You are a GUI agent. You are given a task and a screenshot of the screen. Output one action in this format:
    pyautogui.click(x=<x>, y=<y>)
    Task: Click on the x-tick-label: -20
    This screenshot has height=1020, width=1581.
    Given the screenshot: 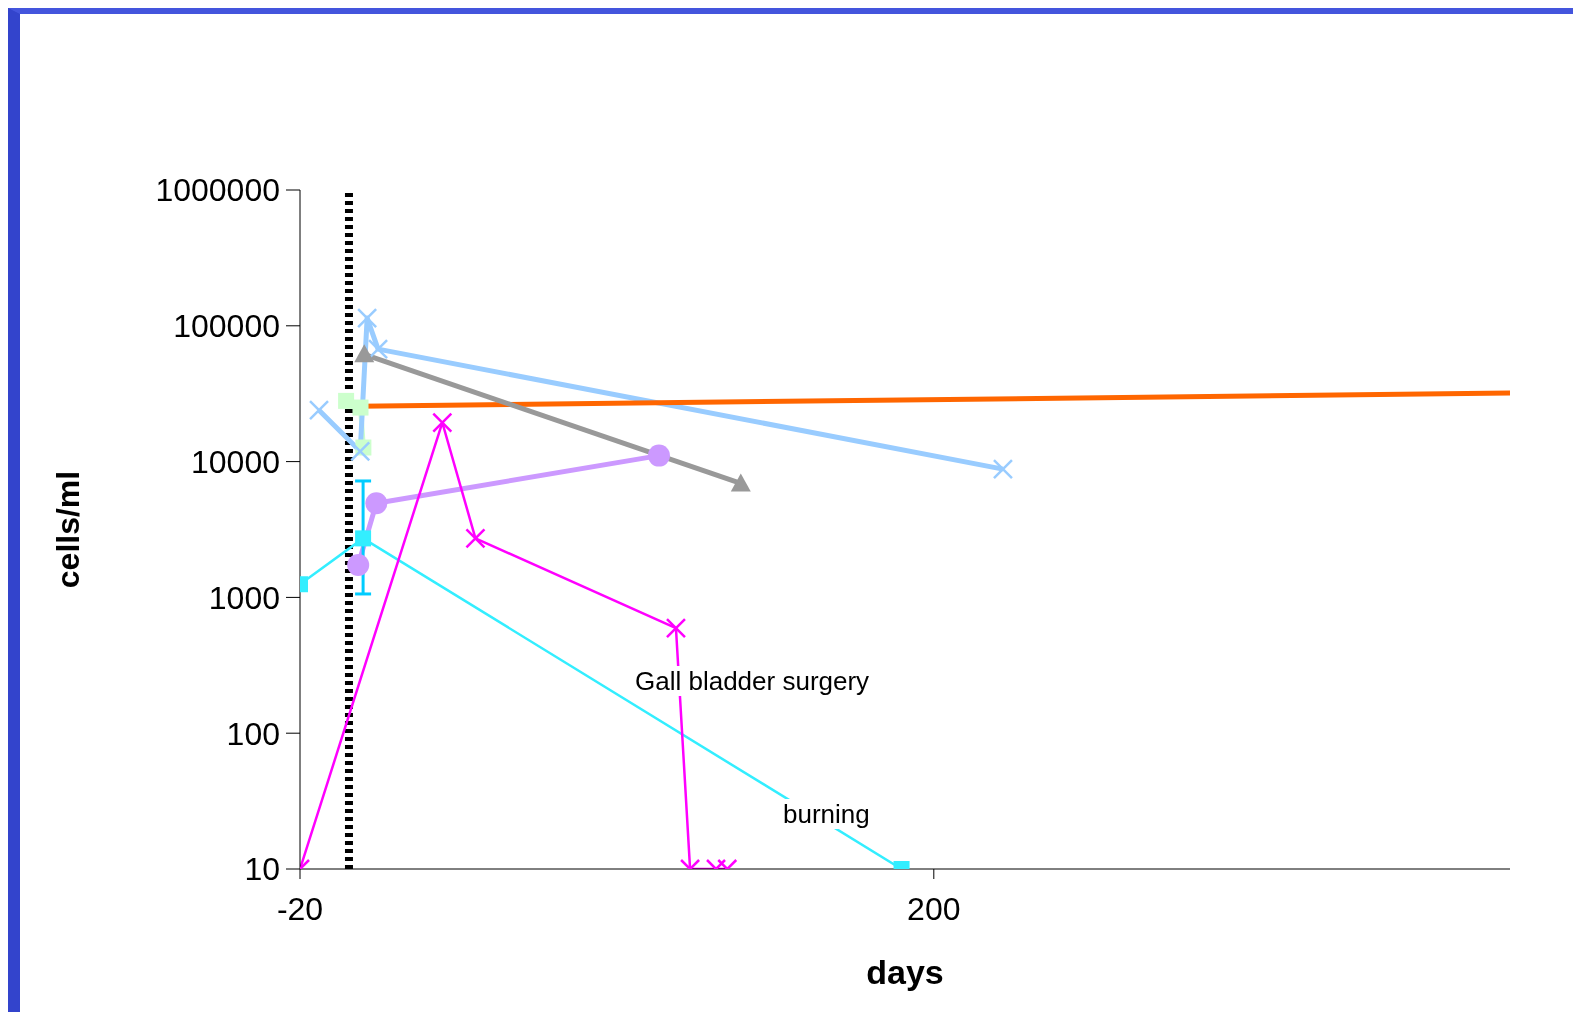 What is the action you would take?
    pyautogui.click(x=300, y=908)
    